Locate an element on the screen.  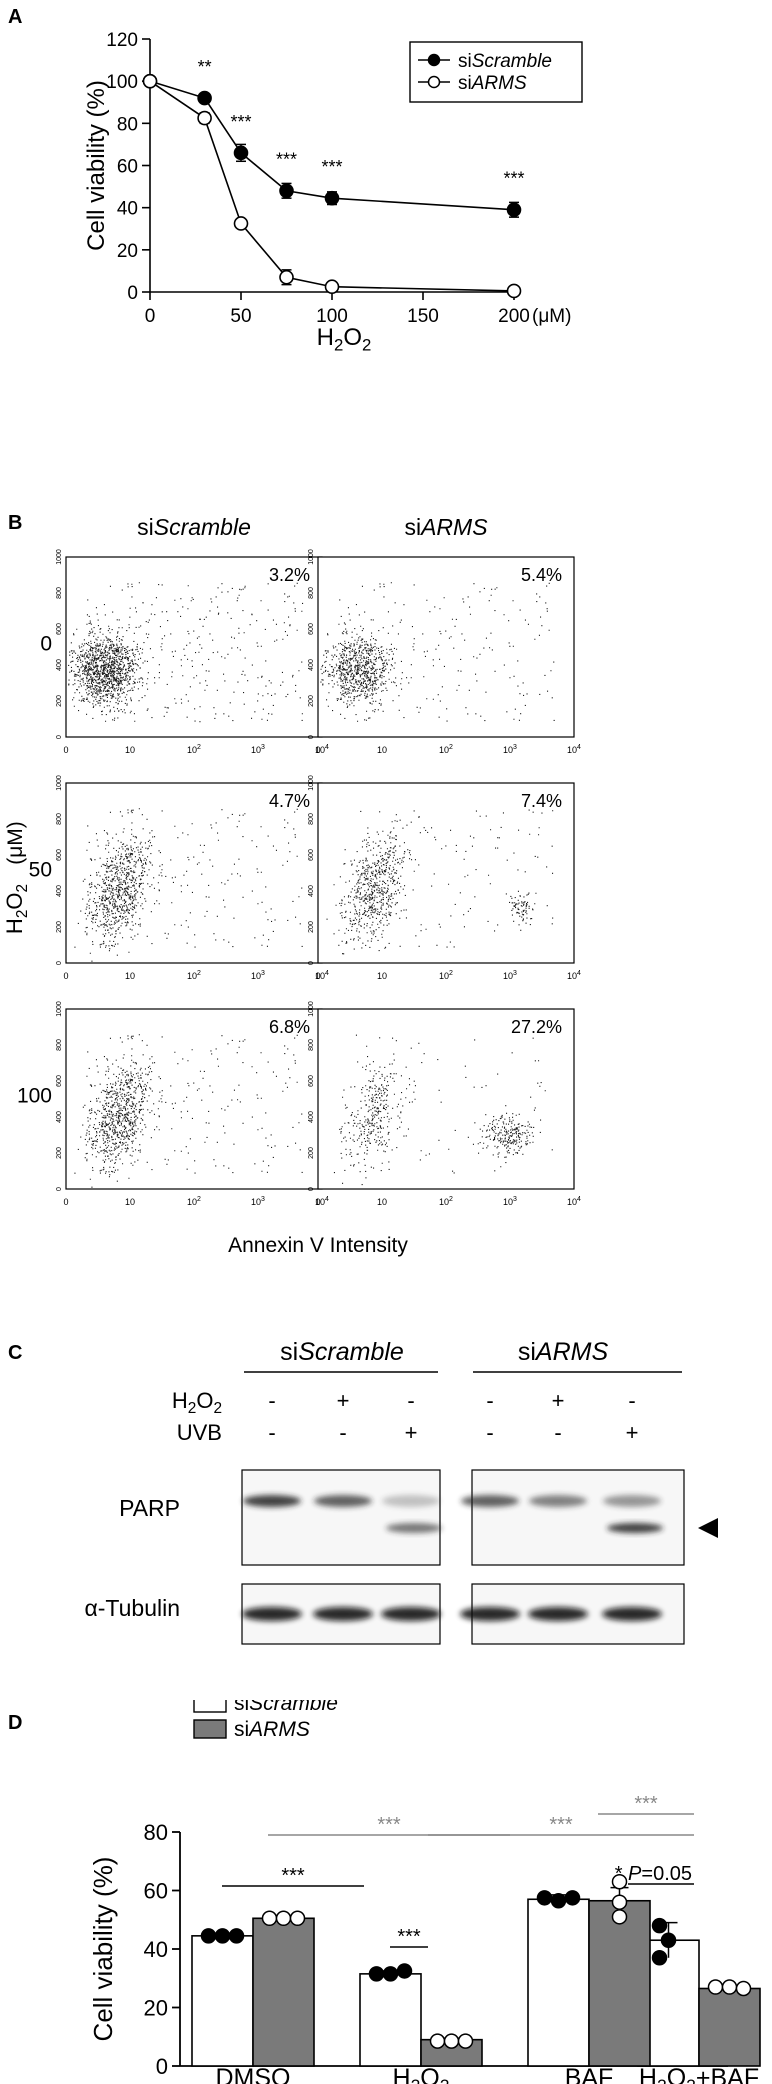
blot-label-tubulin: α-Tubulin is located at coordinates (132, 1608).